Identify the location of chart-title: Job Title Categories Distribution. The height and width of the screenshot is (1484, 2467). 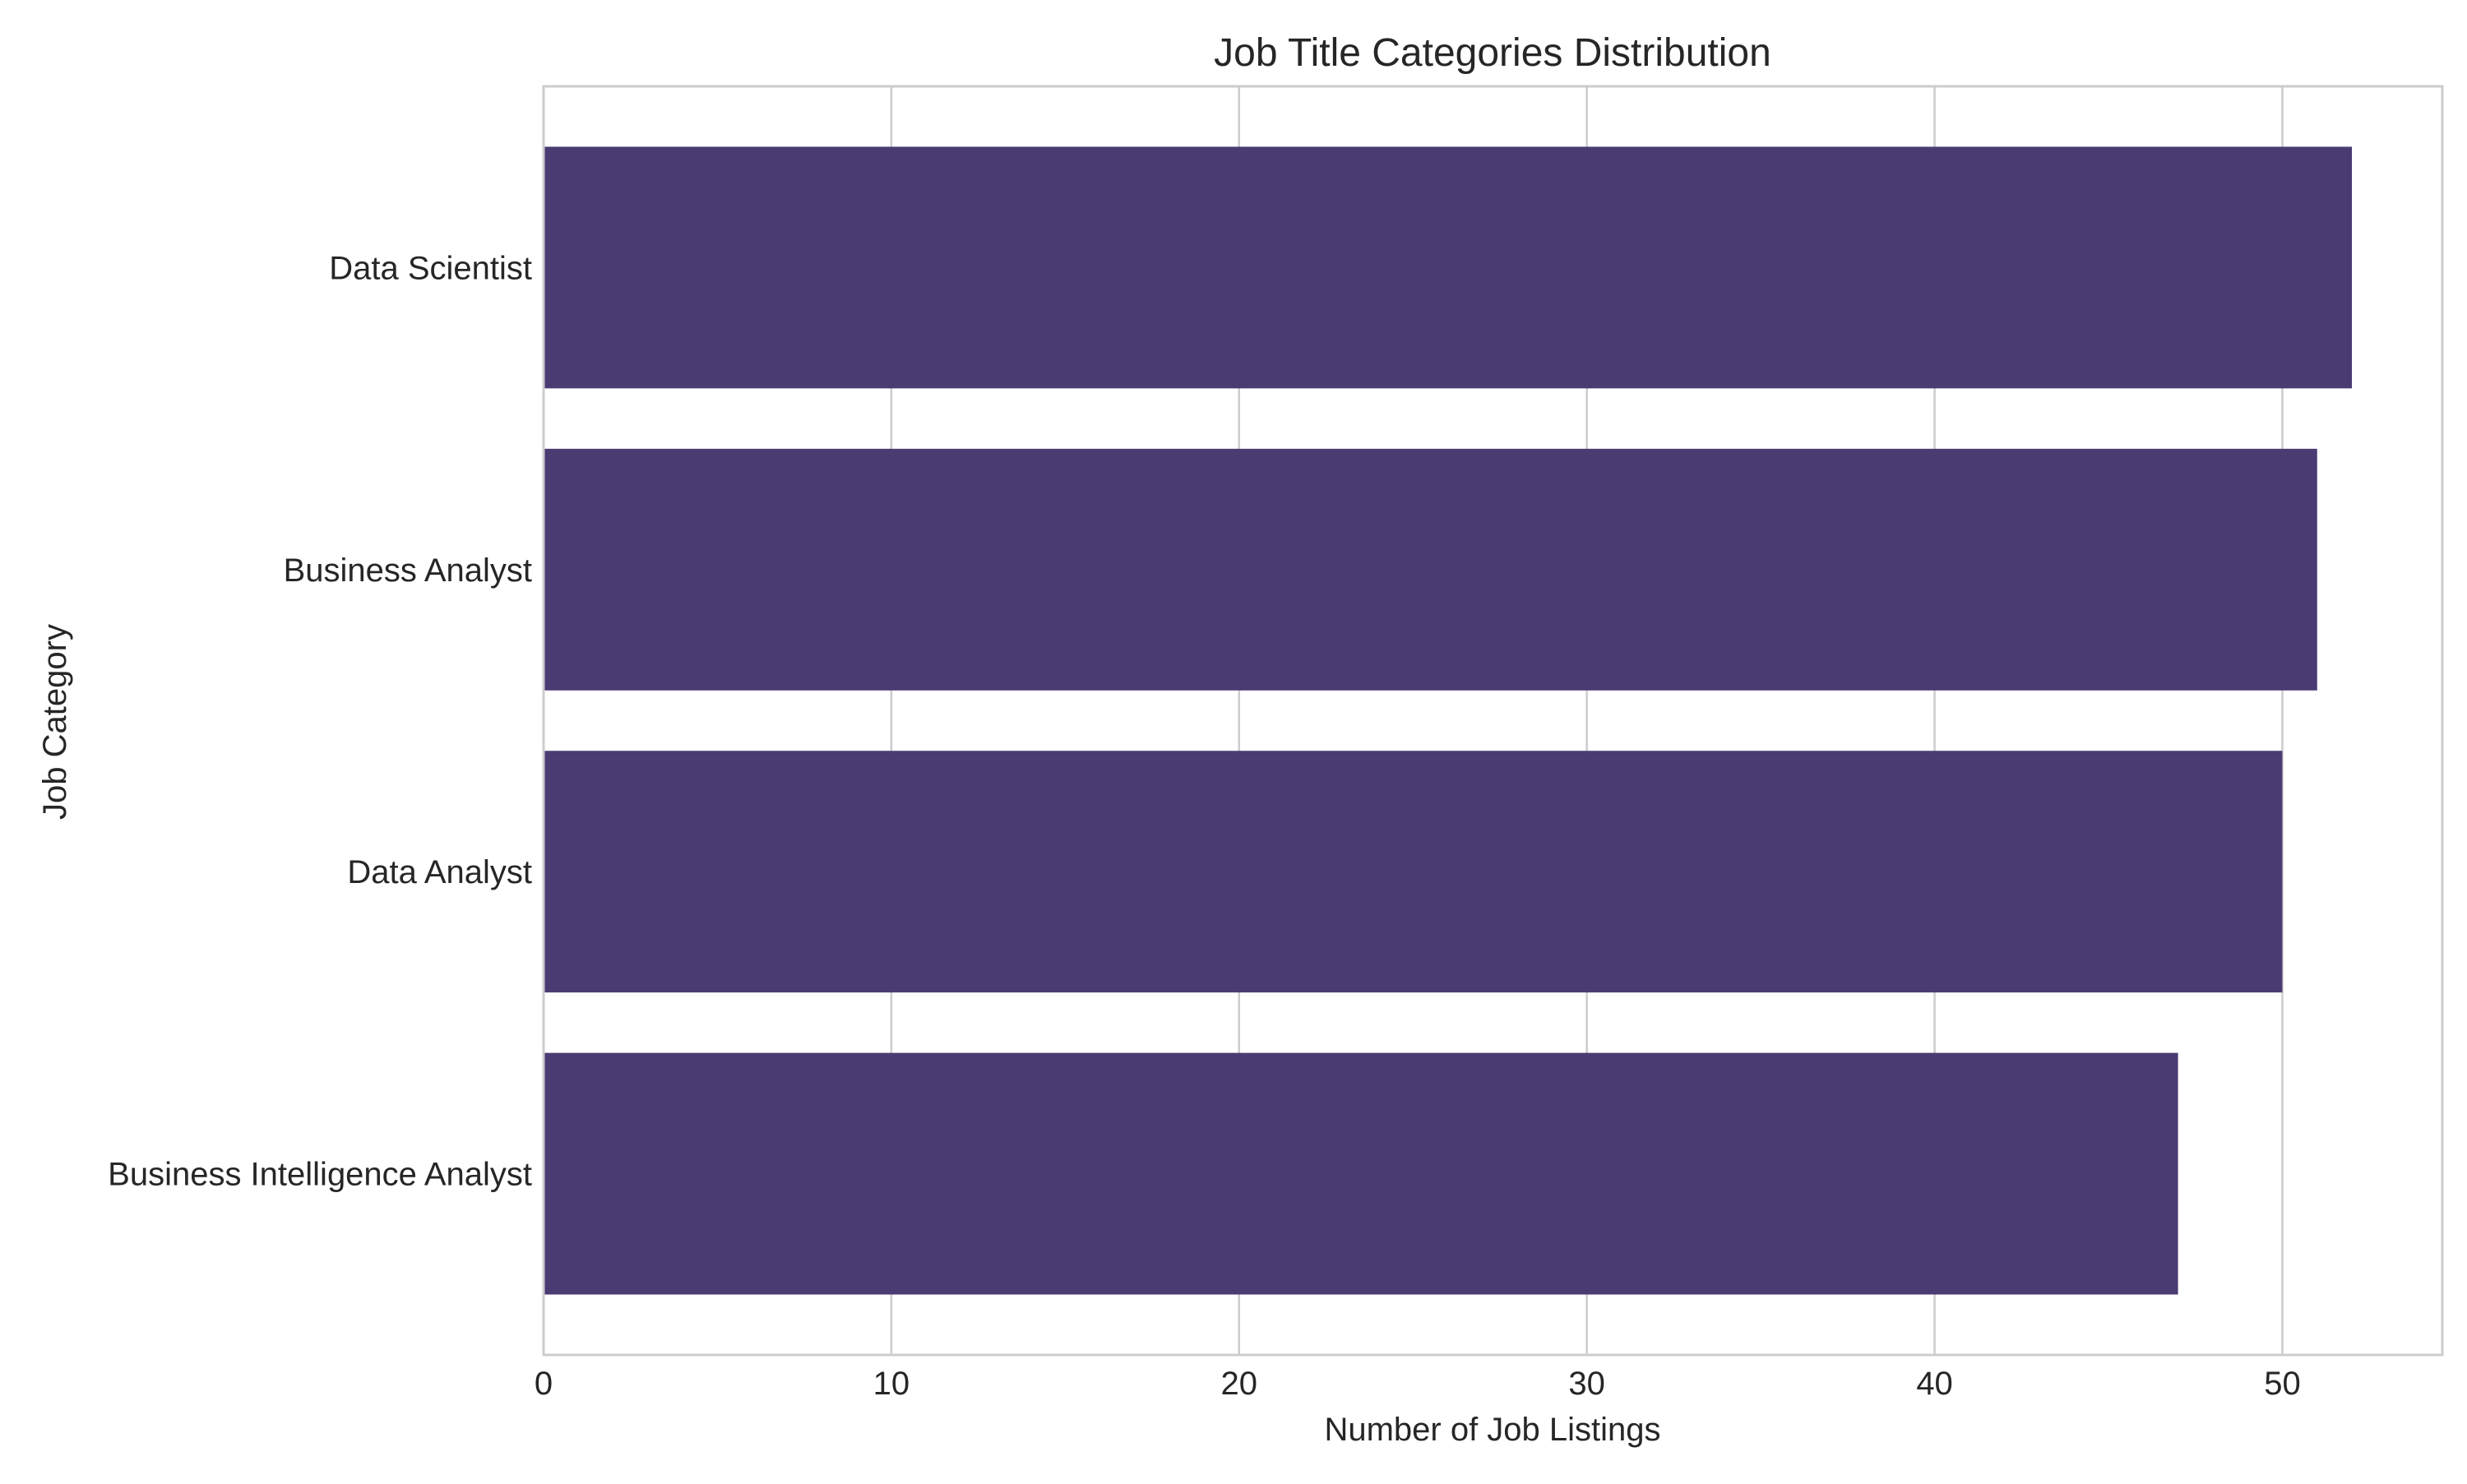
(1493, 53).